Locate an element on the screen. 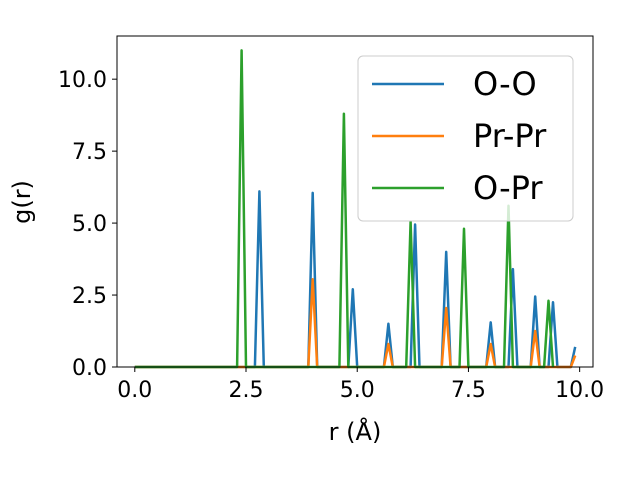 Image resolution: width=640 pixels, height=480 pixels. legend-box is located at coordinates (465, 138).